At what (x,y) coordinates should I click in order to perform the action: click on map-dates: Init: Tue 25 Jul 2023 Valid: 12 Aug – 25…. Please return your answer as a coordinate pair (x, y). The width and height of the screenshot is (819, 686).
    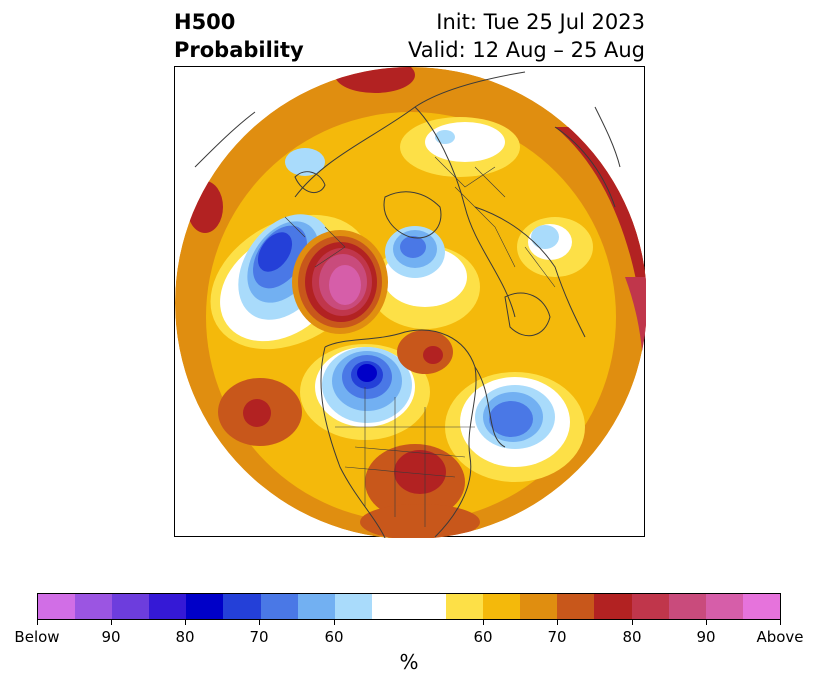
    Looking at the image, I should click on (526, 36).